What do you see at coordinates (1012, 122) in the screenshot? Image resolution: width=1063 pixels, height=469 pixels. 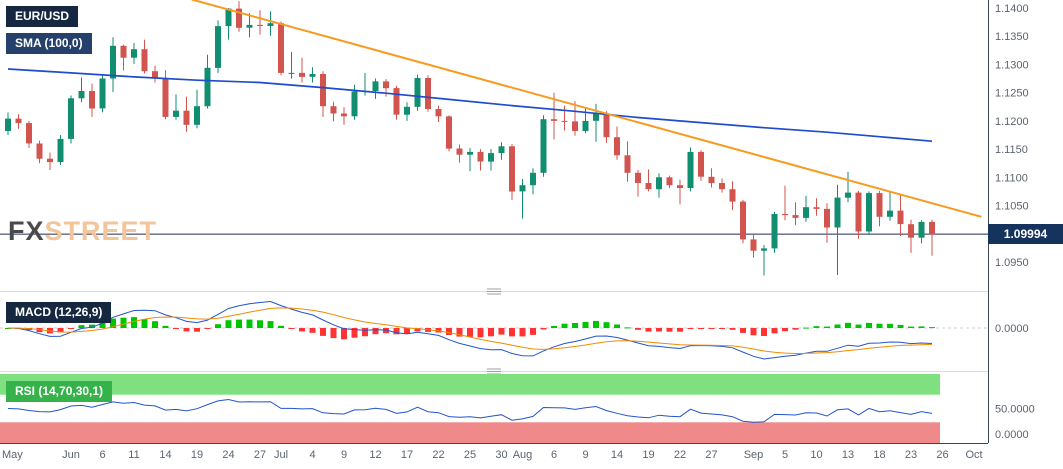 I see `svg-text: 1.1200` at bounding box center [1012, 122].